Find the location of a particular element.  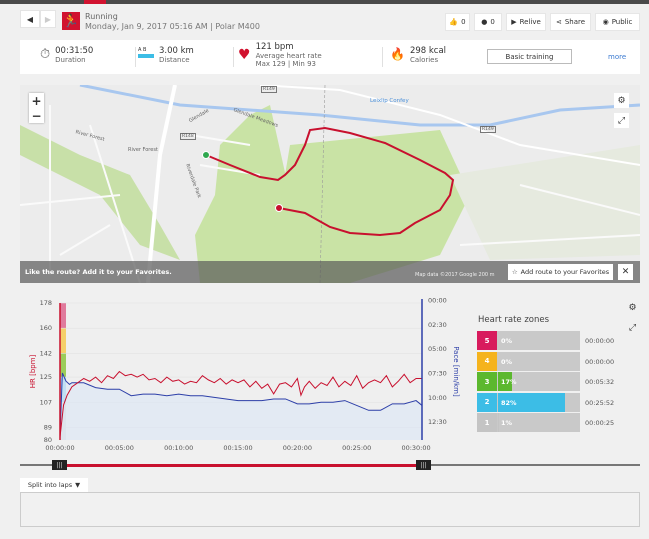

zone-time: 00:25:52 is located at coordinates (600, 402).